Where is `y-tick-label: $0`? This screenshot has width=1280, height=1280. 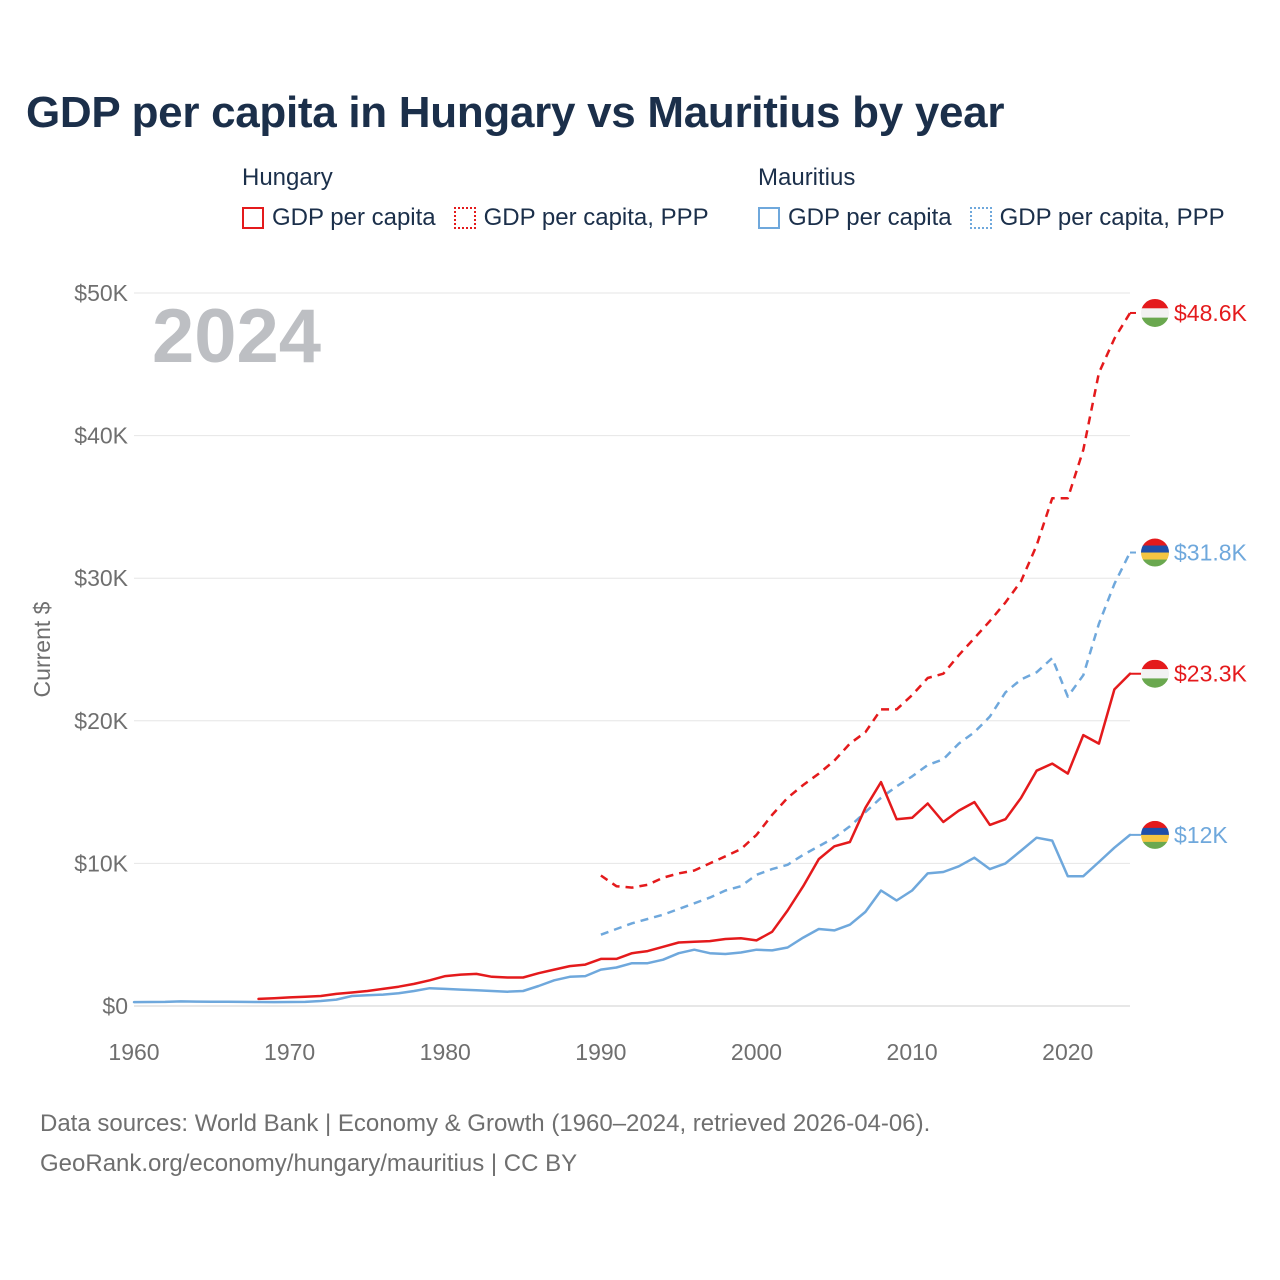 y-tick-label: $0 is located at coordinates (115, 1006).